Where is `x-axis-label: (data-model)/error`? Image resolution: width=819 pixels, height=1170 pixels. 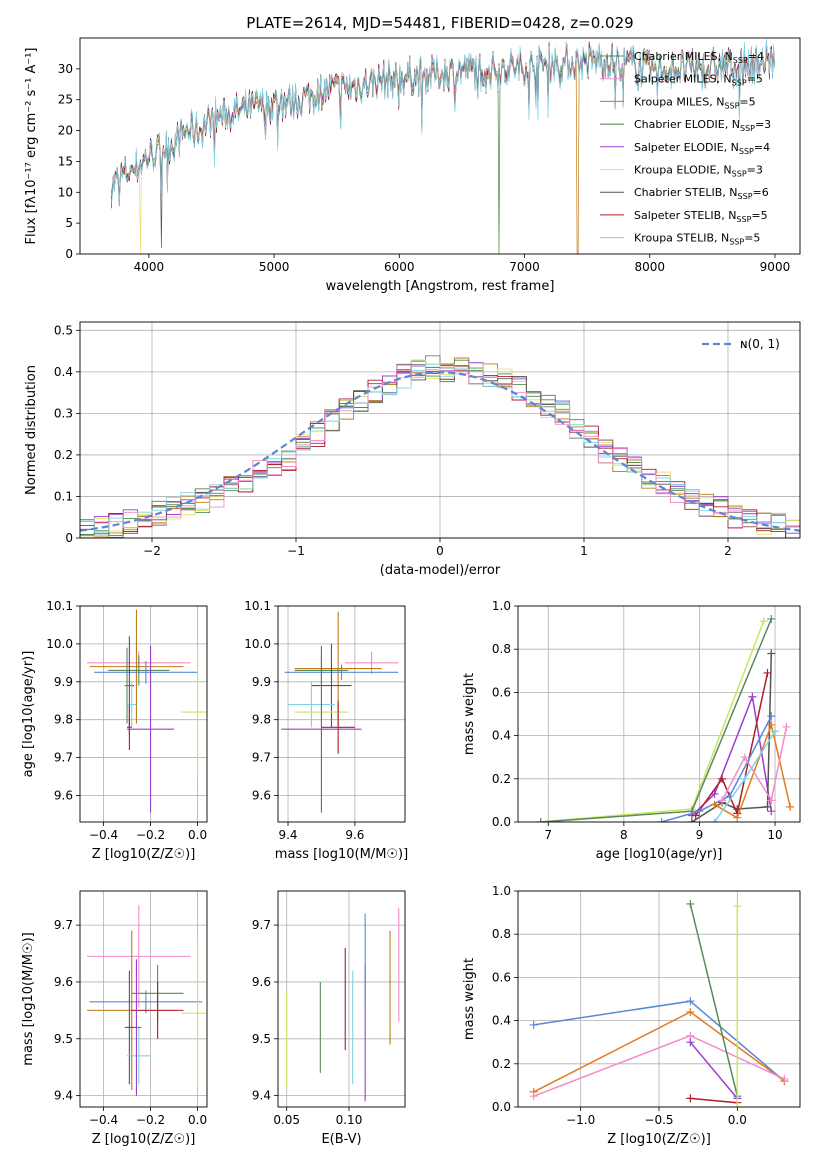 x-axis-label: (data-model)/error is located at coordinates (440, 570).